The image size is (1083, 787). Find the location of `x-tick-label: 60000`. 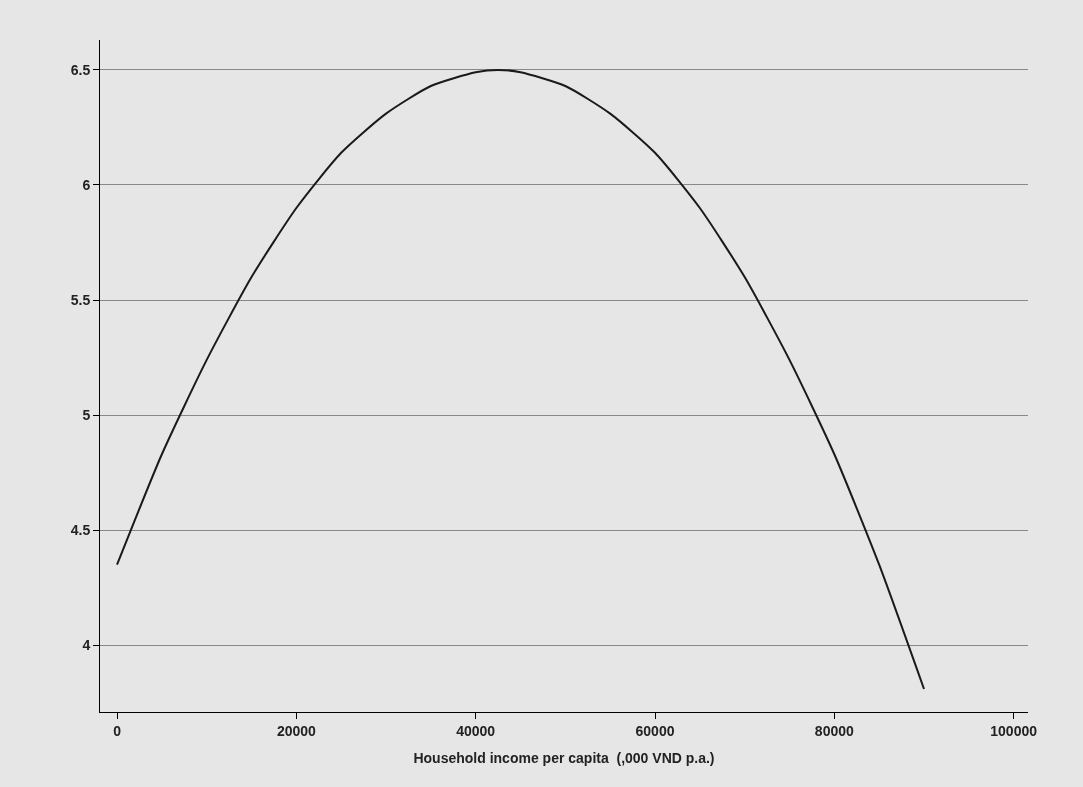

x-tick-label: 60000 is located at coordinates (655, 730).